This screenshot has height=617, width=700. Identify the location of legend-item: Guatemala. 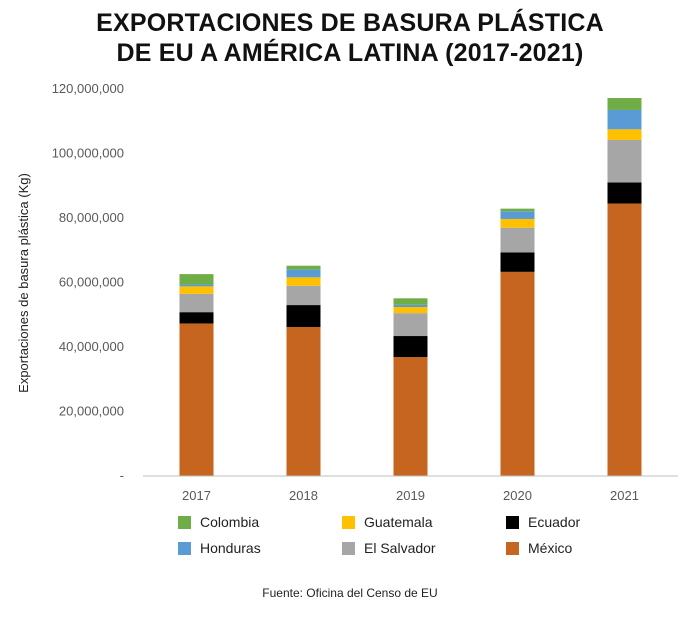
(387, 522).